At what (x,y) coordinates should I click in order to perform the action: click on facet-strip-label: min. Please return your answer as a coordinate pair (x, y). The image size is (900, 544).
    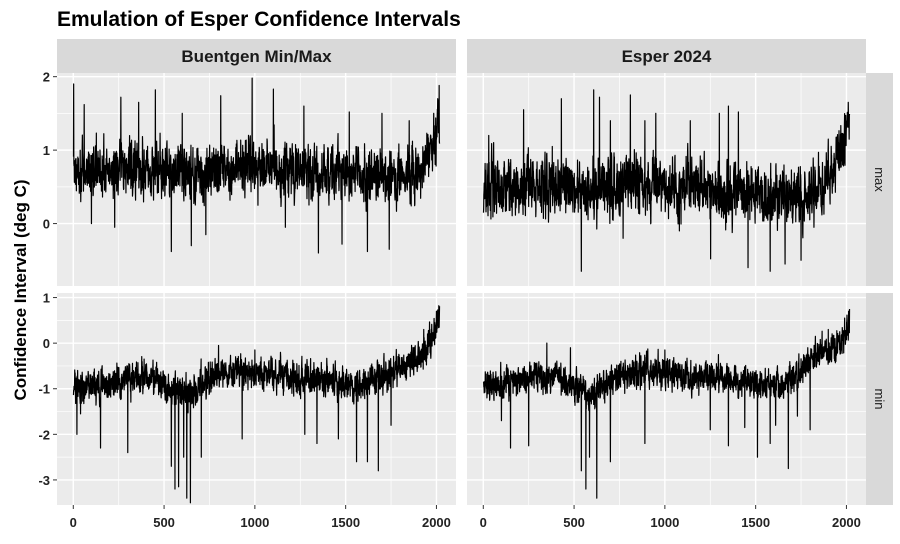
    Looking at the image, I should click on (879, 399).